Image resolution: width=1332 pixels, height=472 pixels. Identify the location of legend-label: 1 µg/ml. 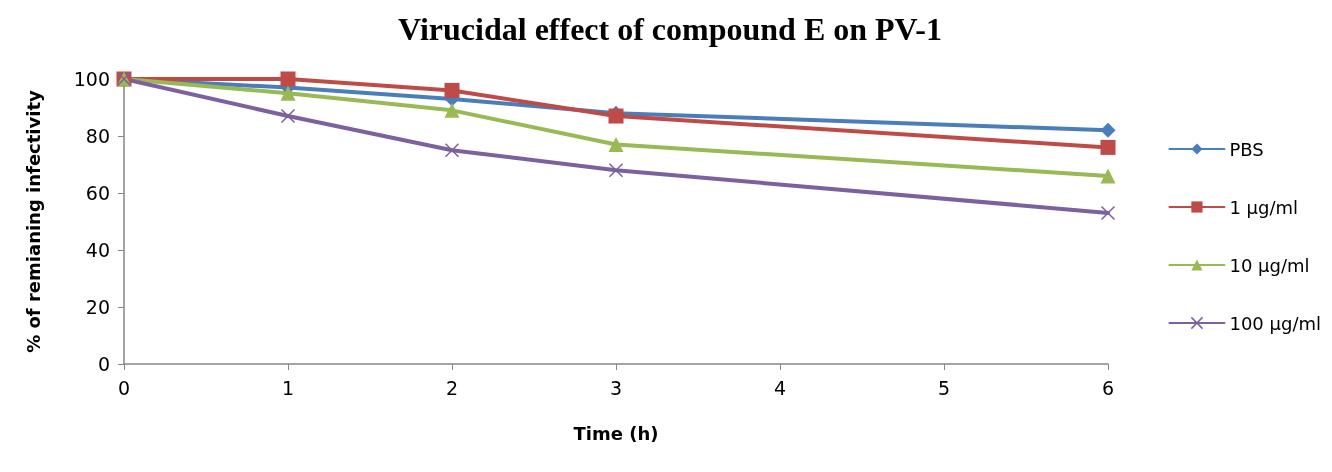
(1264, 207).